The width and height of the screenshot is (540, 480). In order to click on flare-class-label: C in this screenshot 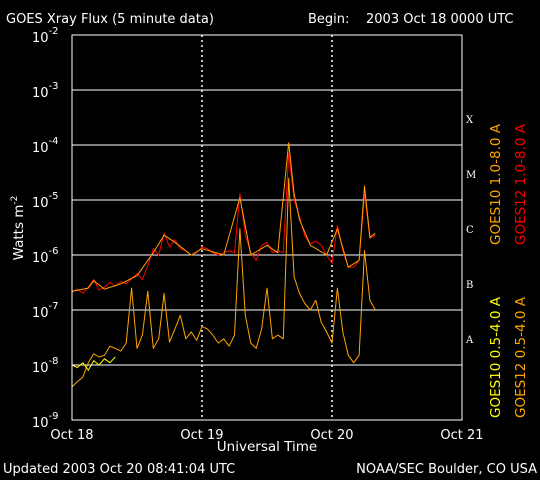, I will do `click(470, 230)`.